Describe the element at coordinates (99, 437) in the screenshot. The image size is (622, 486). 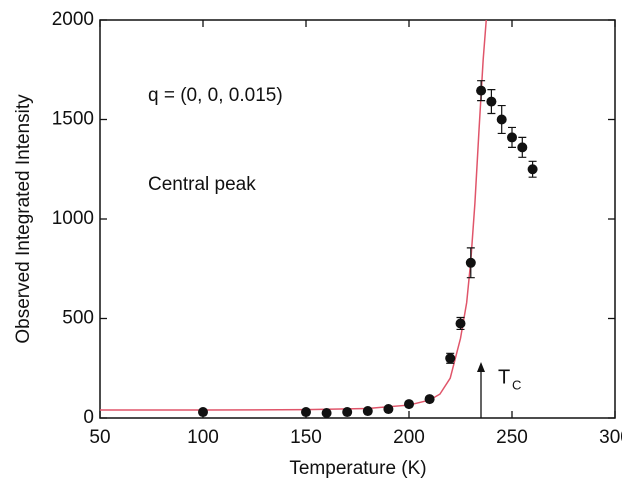
I see `x-tick-label: 50` at that location.